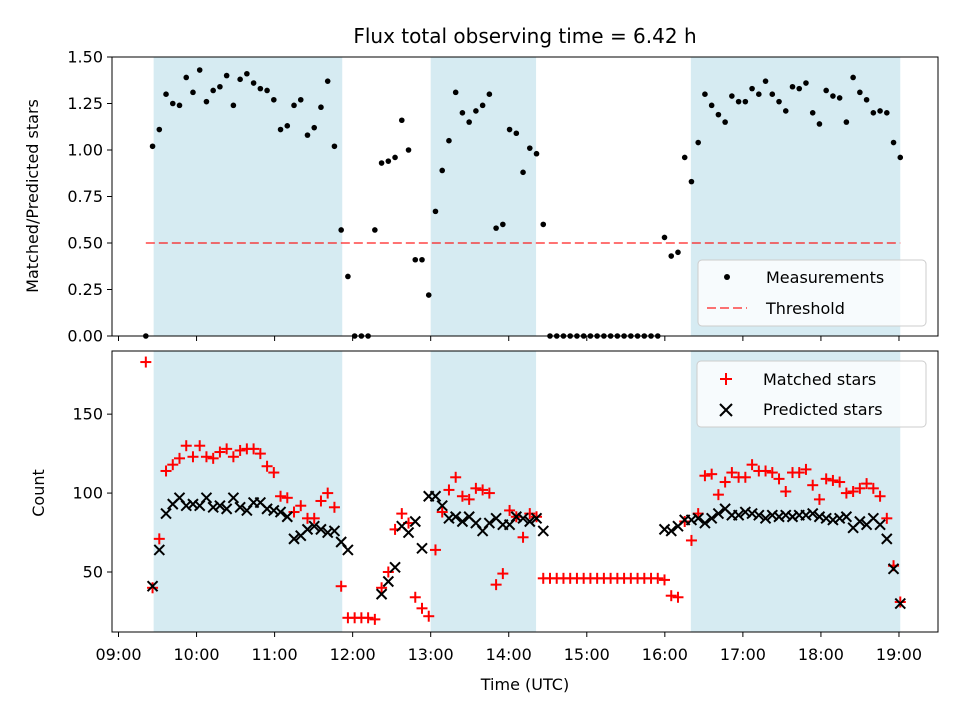 The height and width of the screenshot is (720, 960). Describe the element at coordinates (85, 243) in the screenshot. I see `top-y-tick-label: 0.50` at that location.